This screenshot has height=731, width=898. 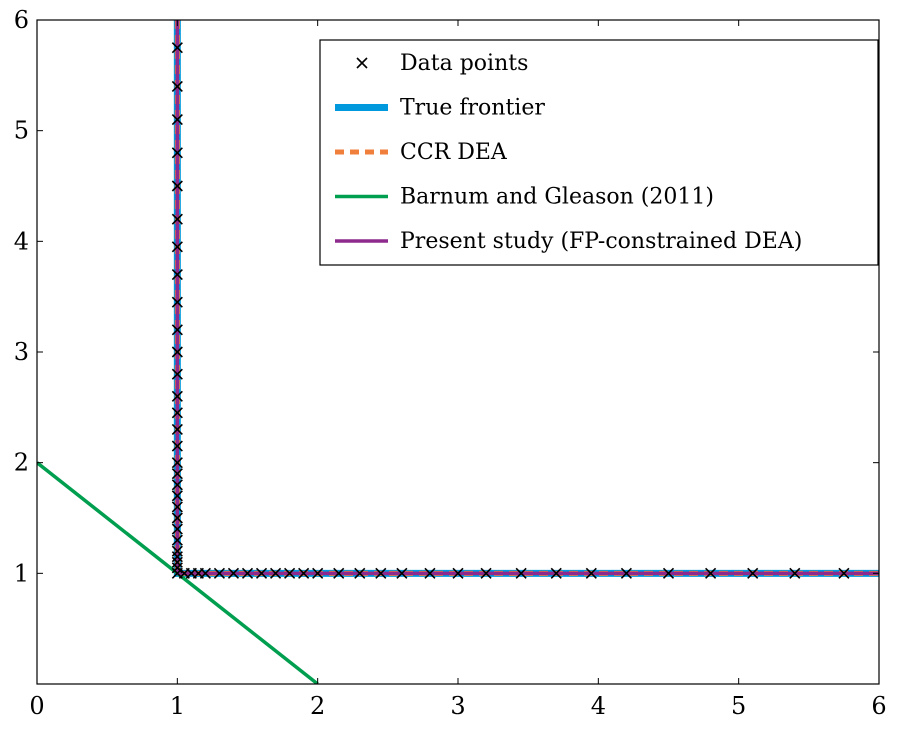 I want to click on y-tick-label: 5, so click(x=21, y=131).